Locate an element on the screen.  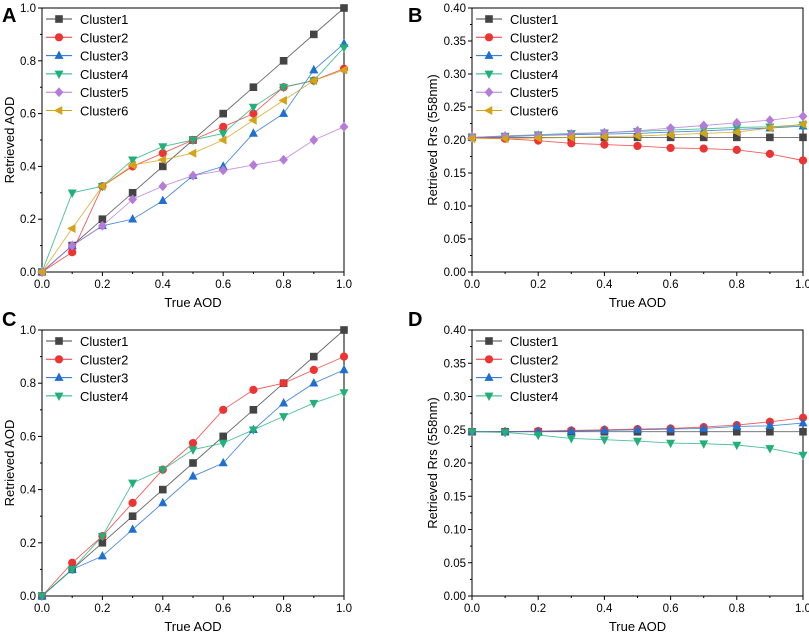
legend-label: Cluster2 is located at coordinates (104, 37).